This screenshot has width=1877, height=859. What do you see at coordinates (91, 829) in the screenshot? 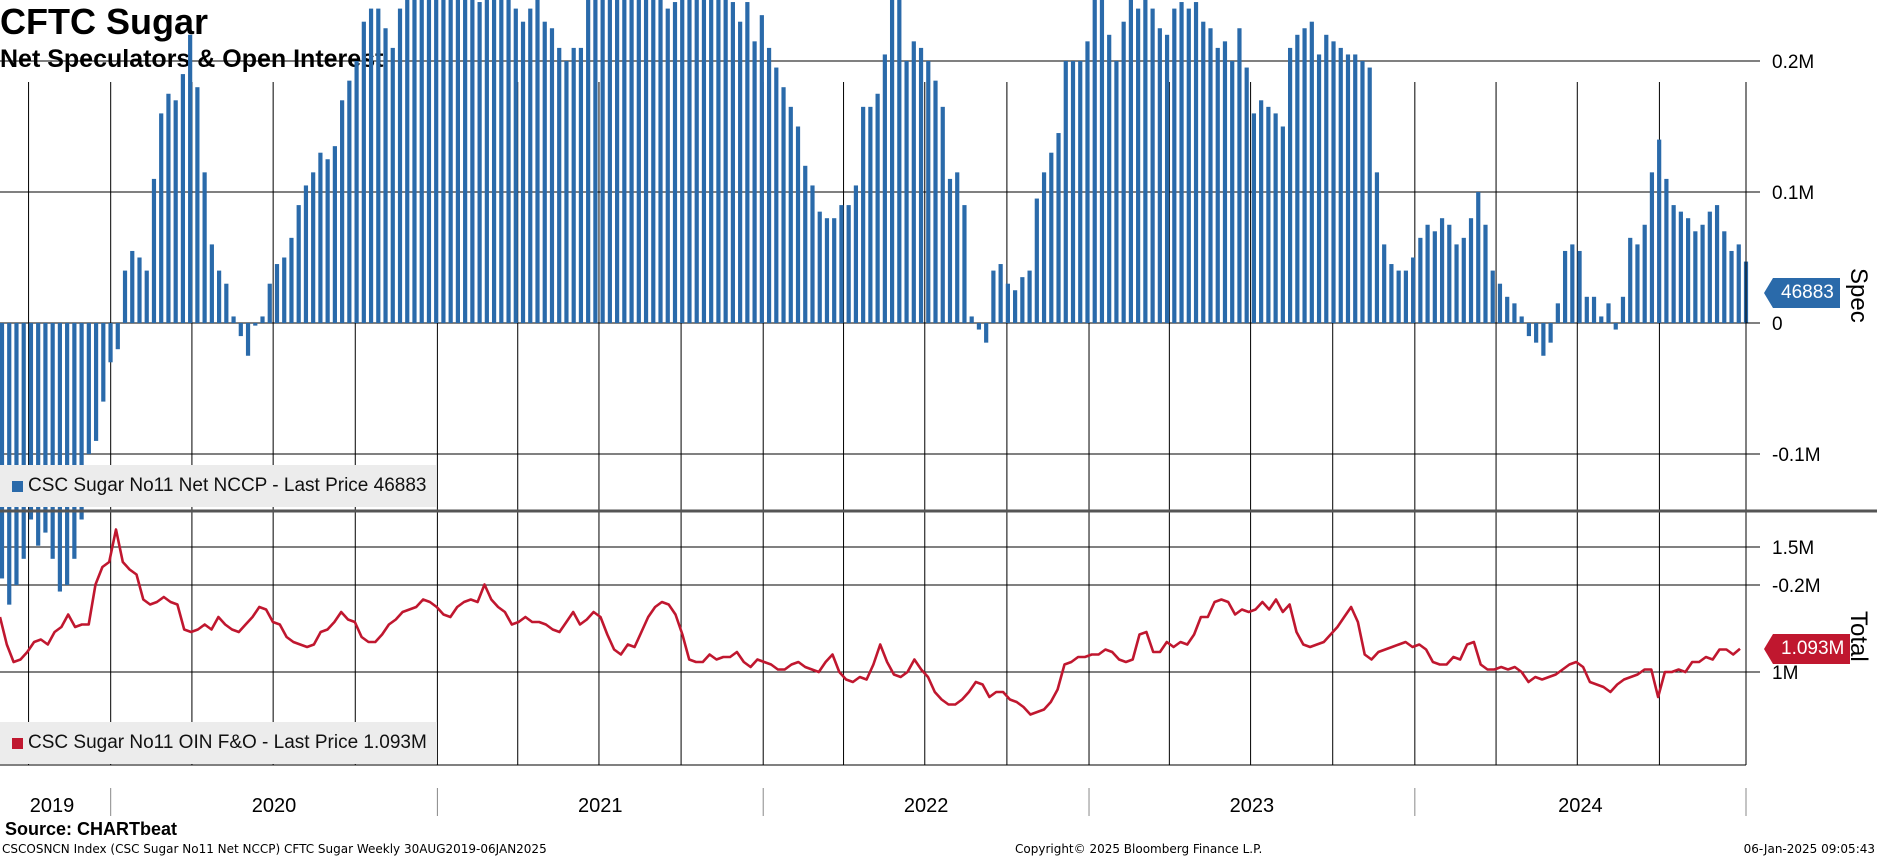
I see `source-note: Source: CHARTbeat` at bounding box center [91, 829].